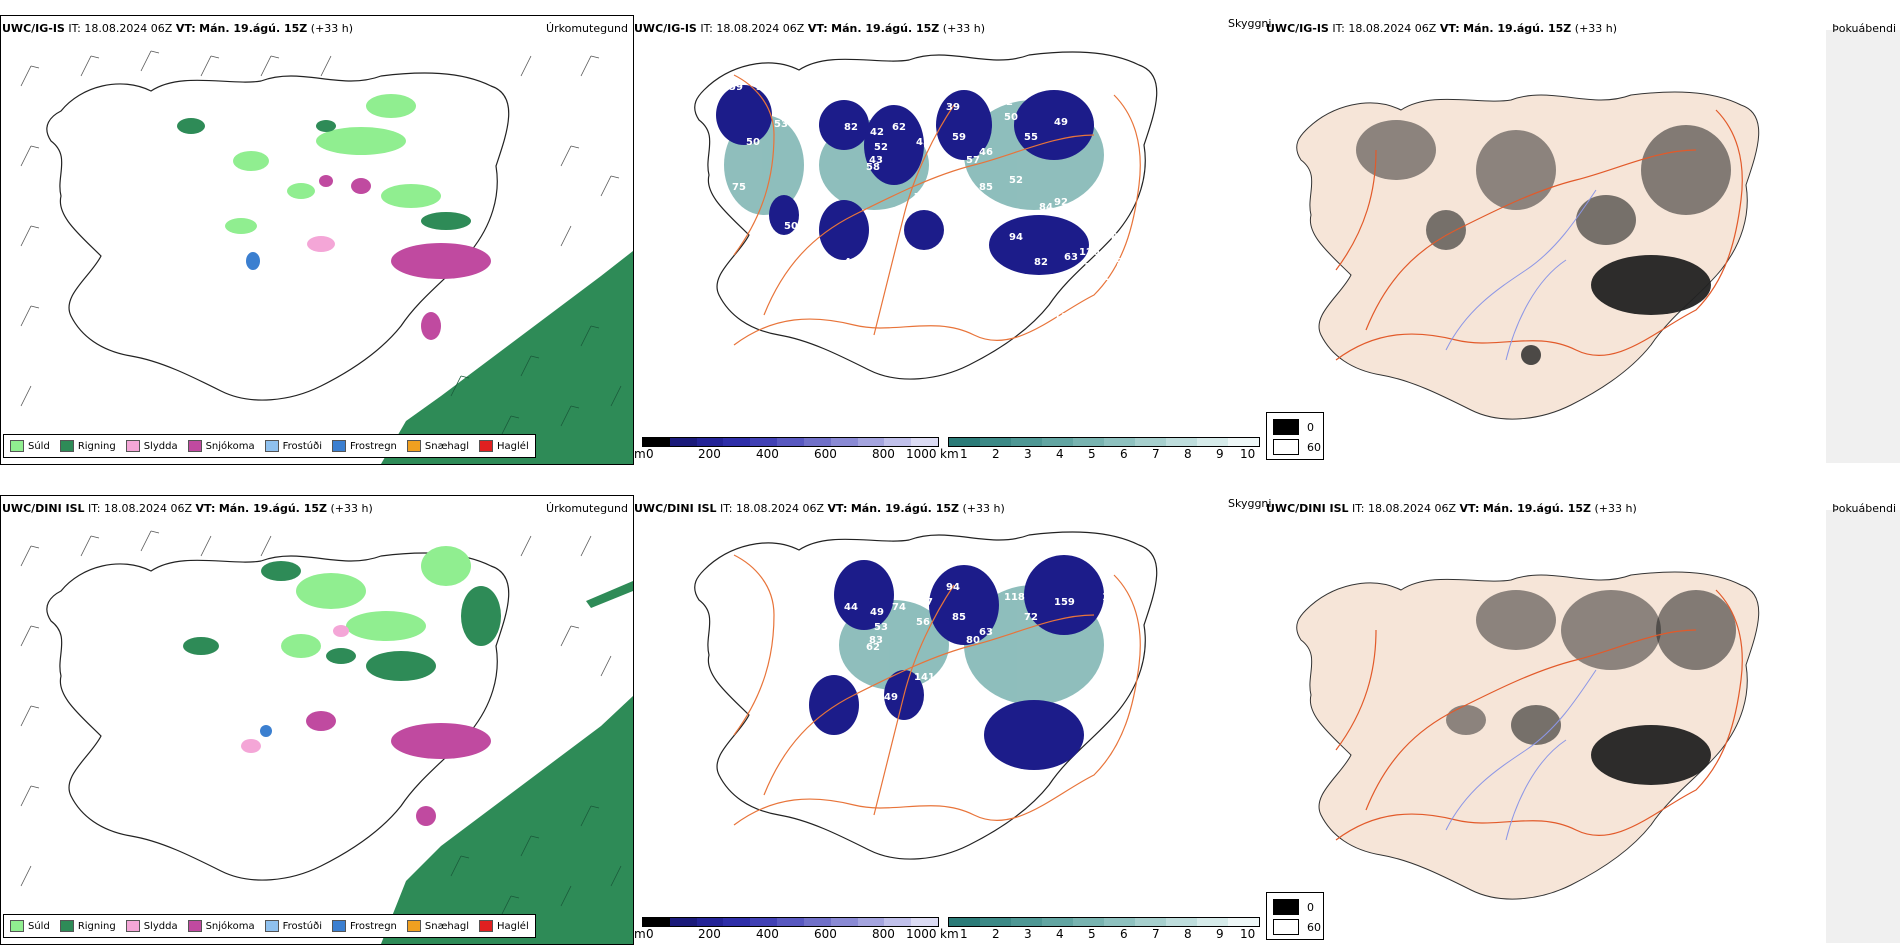 The image size is (1900, 950). I want to click on fog-legend-row: 0, so click(1293, 907).